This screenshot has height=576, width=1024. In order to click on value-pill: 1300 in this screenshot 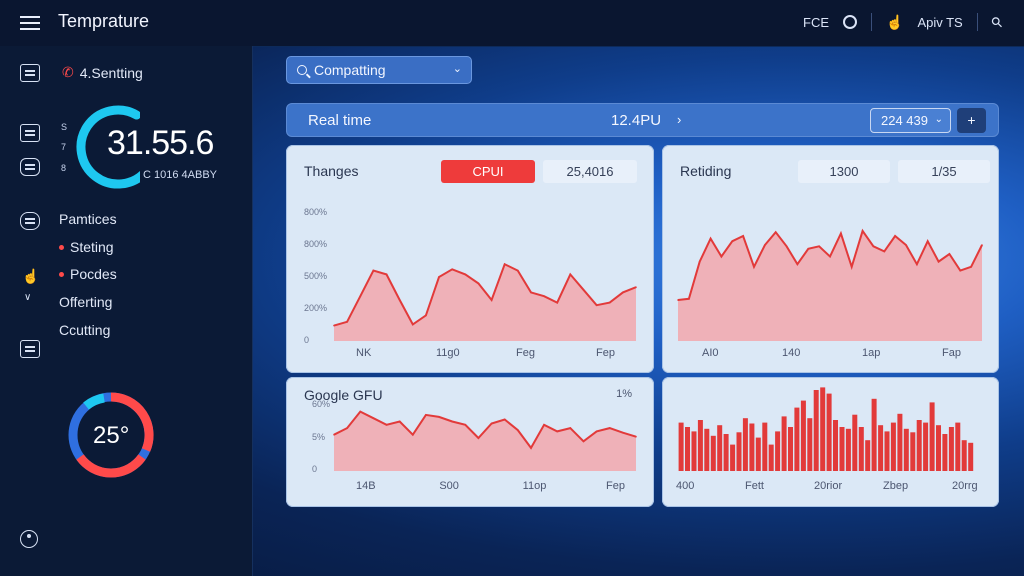, I will do `click(844, 171)`.